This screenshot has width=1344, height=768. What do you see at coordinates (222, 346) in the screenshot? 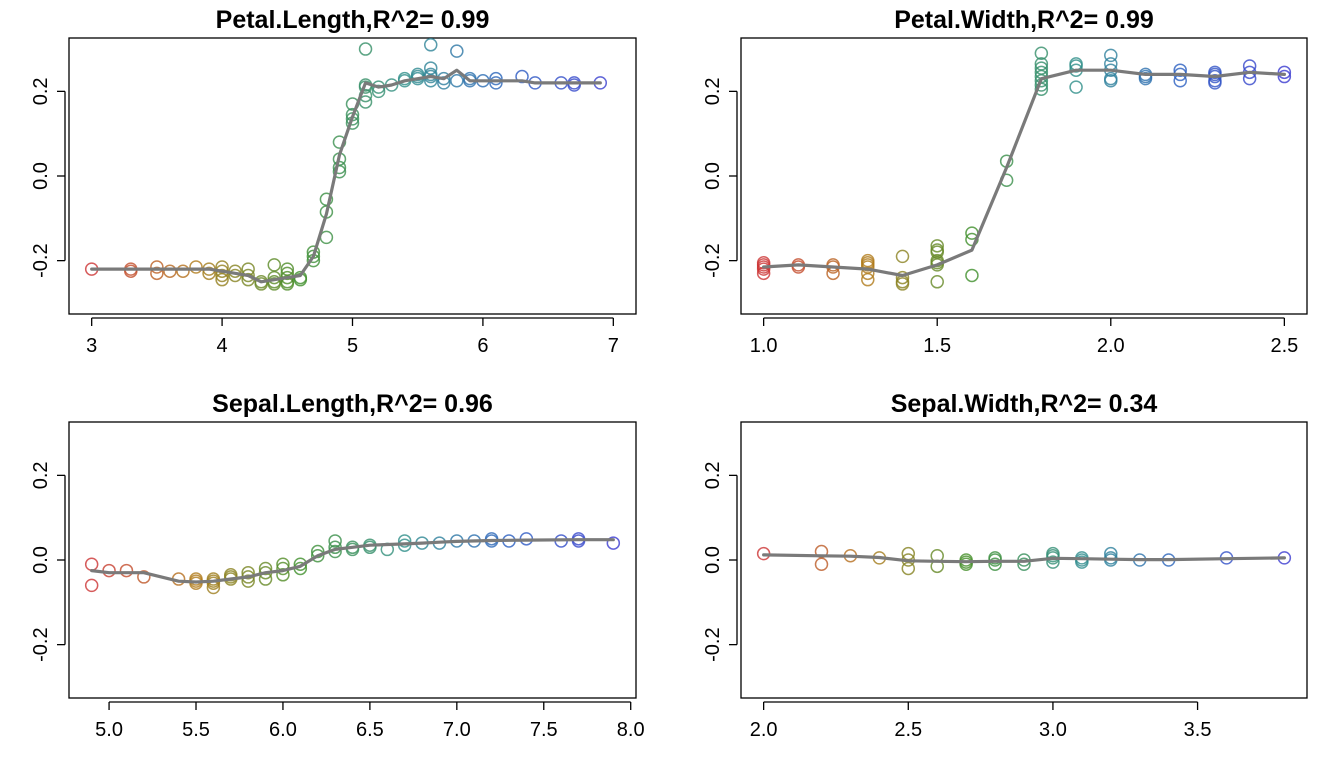
I see `x-tick-label: 4` at bounding box center [222, 346].